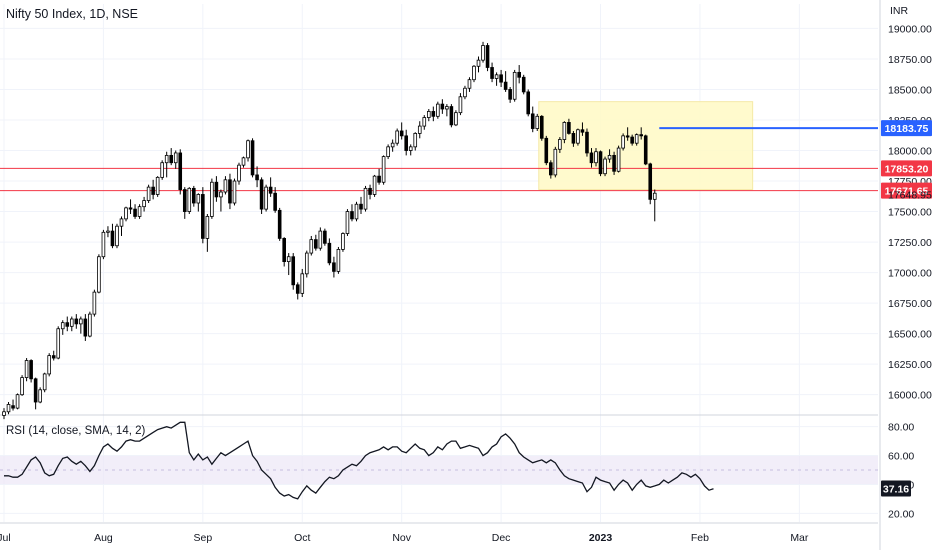  I want to click on y-tick-label: 18750.00, so click(910, 60).